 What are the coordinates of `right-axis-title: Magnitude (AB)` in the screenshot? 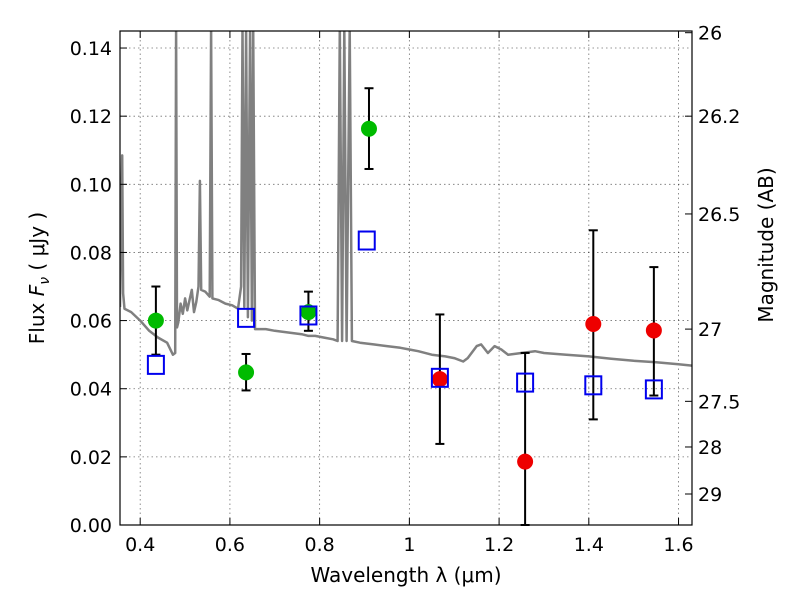 It's located at (766, 244).